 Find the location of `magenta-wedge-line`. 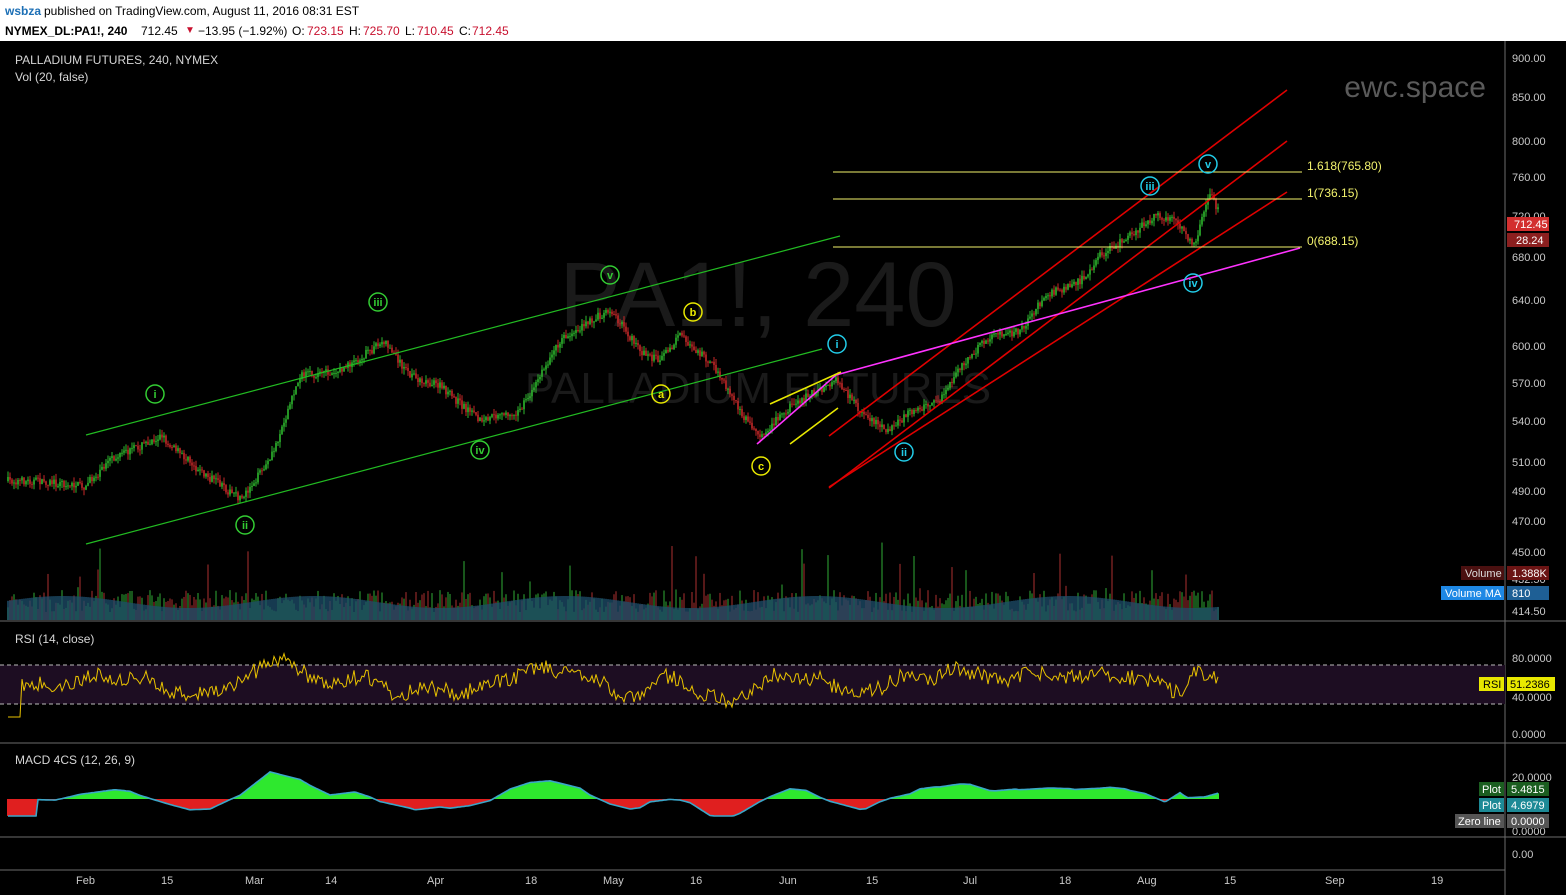

magenta-wedge-line is located at coordinates (796, 409).